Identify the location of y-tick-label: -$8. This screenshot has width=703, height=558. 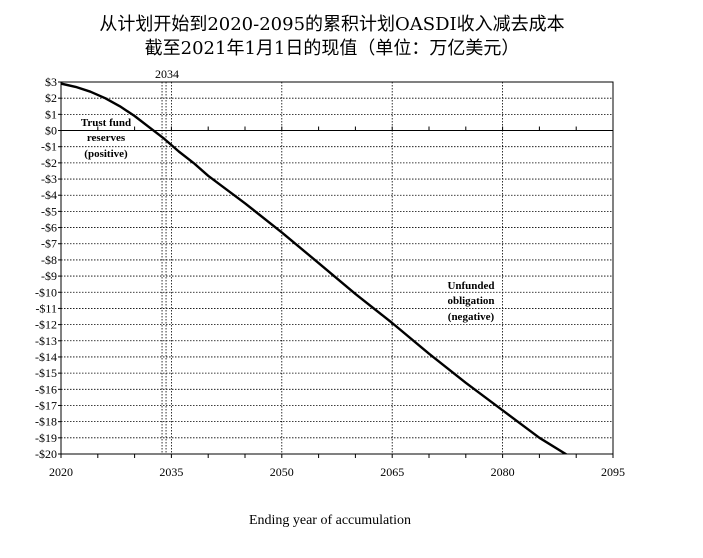
(49, 260).